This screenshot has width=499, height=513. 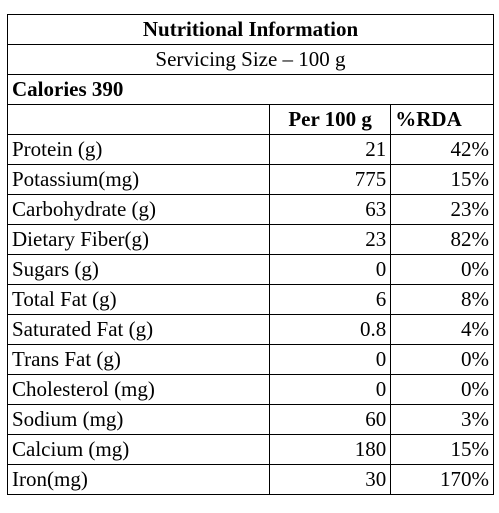 What do you see at coordinates (138, 389) in the screenshot?
I see `nutrient-name: Cholesterol (mg)` at bounding box center [138, 389].